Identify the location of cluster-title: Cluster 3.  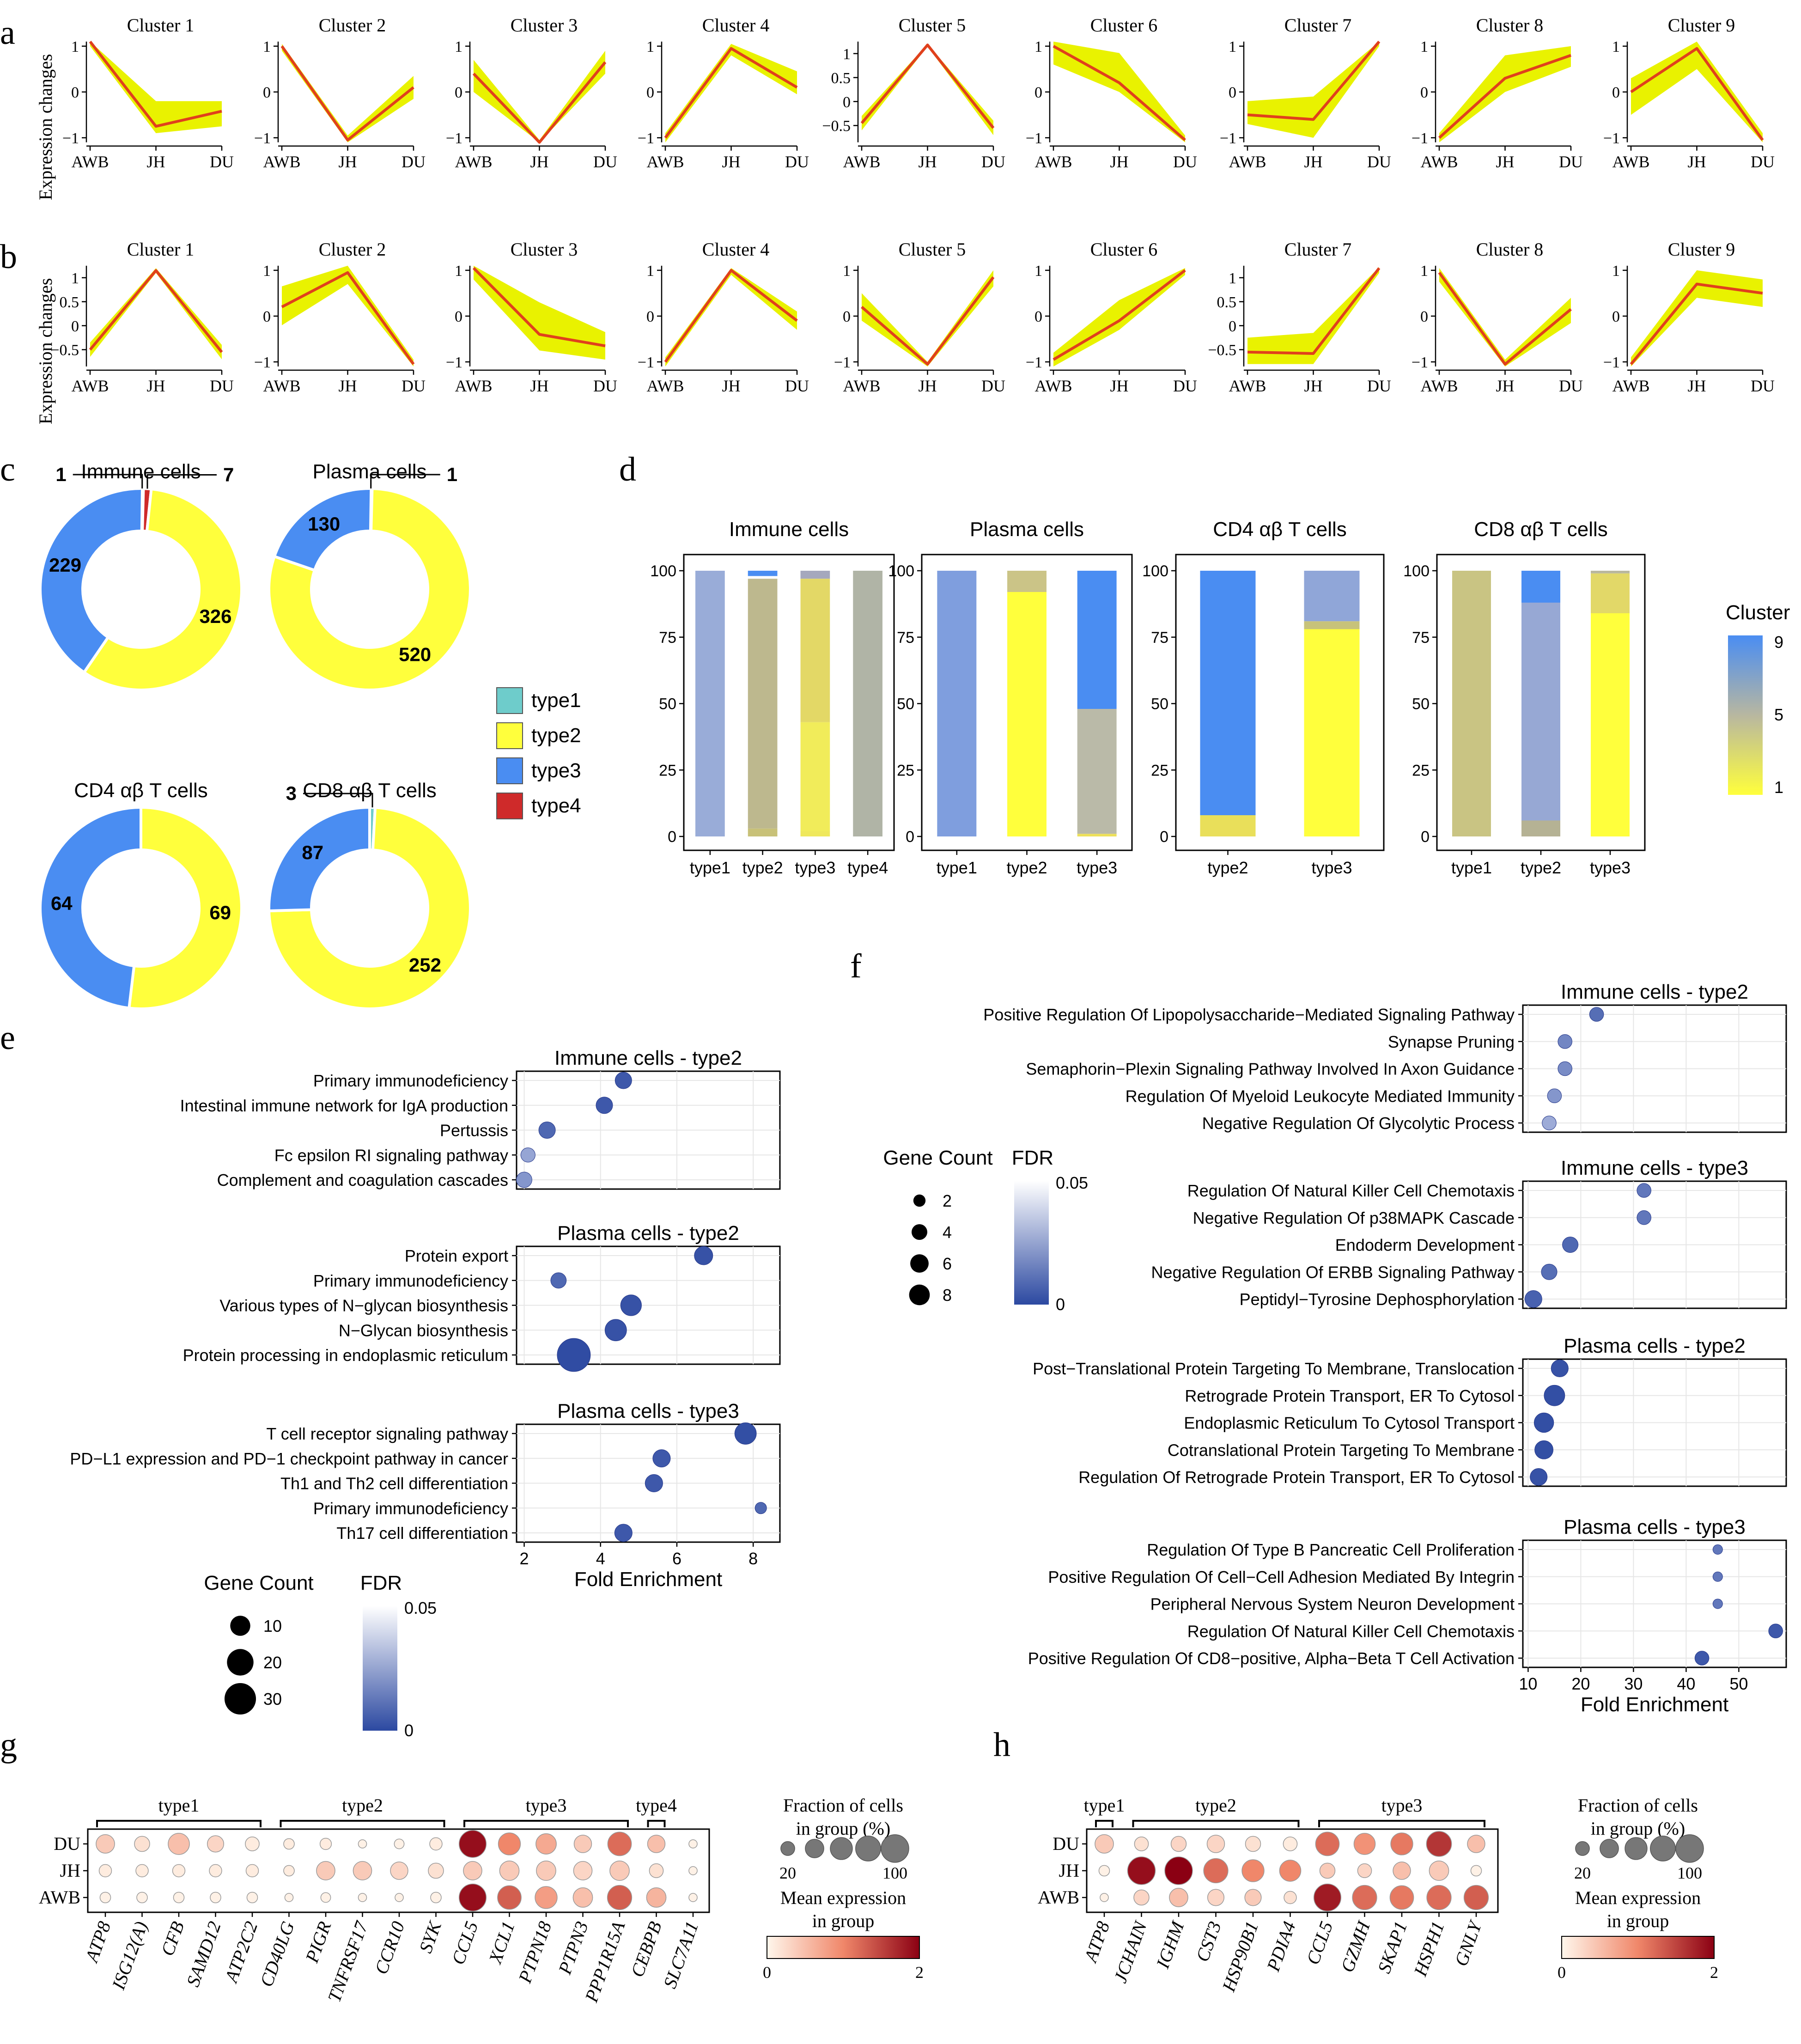
(544, 25).